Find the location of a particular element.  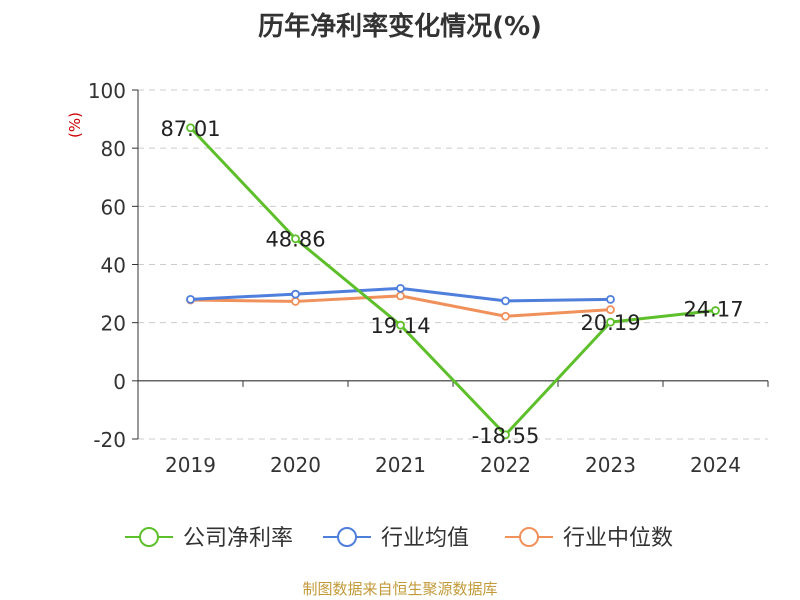

y-tick-label: 100 is located at coordinates (107, 91).